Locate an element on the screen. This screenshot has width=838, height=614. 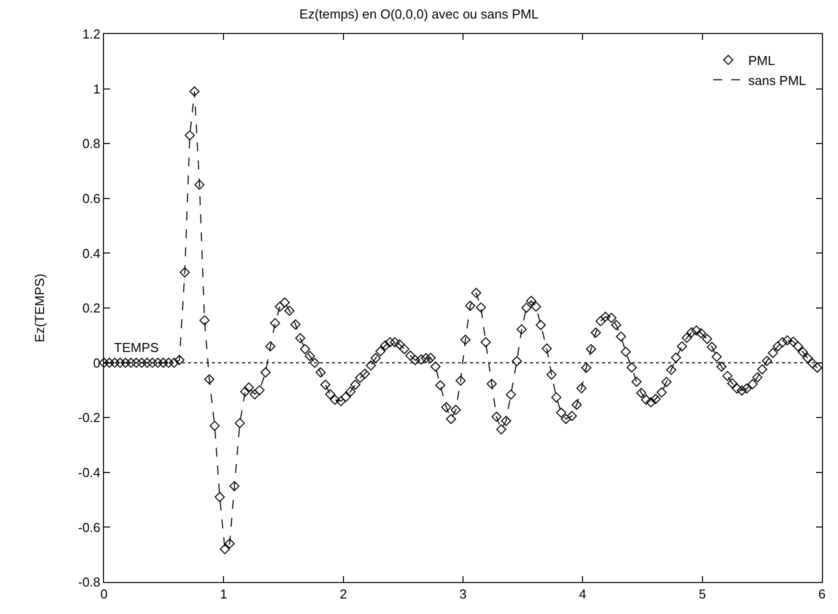
x-tick-label: 1 is located at coordinates (224, 594).